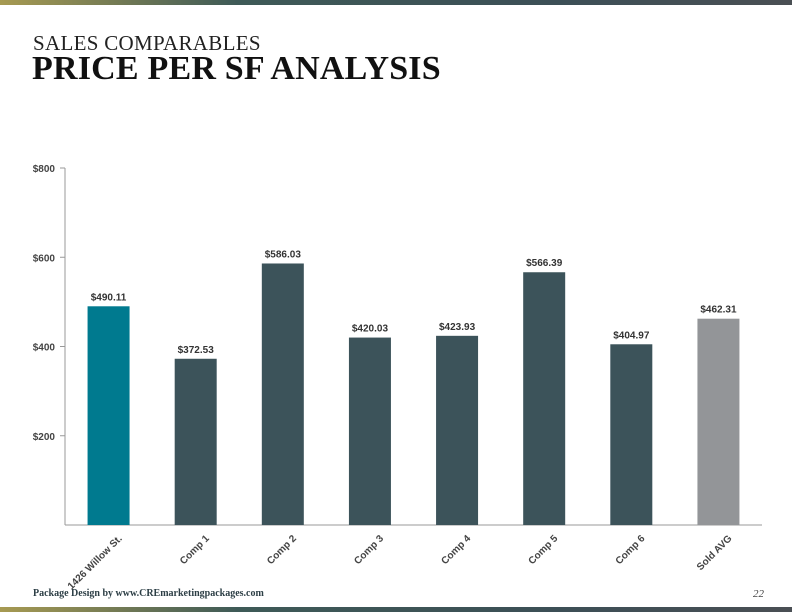  Describe the element at coordinates (631, 550) in the screenshot. I see `category-label: Comp 6` at that location.